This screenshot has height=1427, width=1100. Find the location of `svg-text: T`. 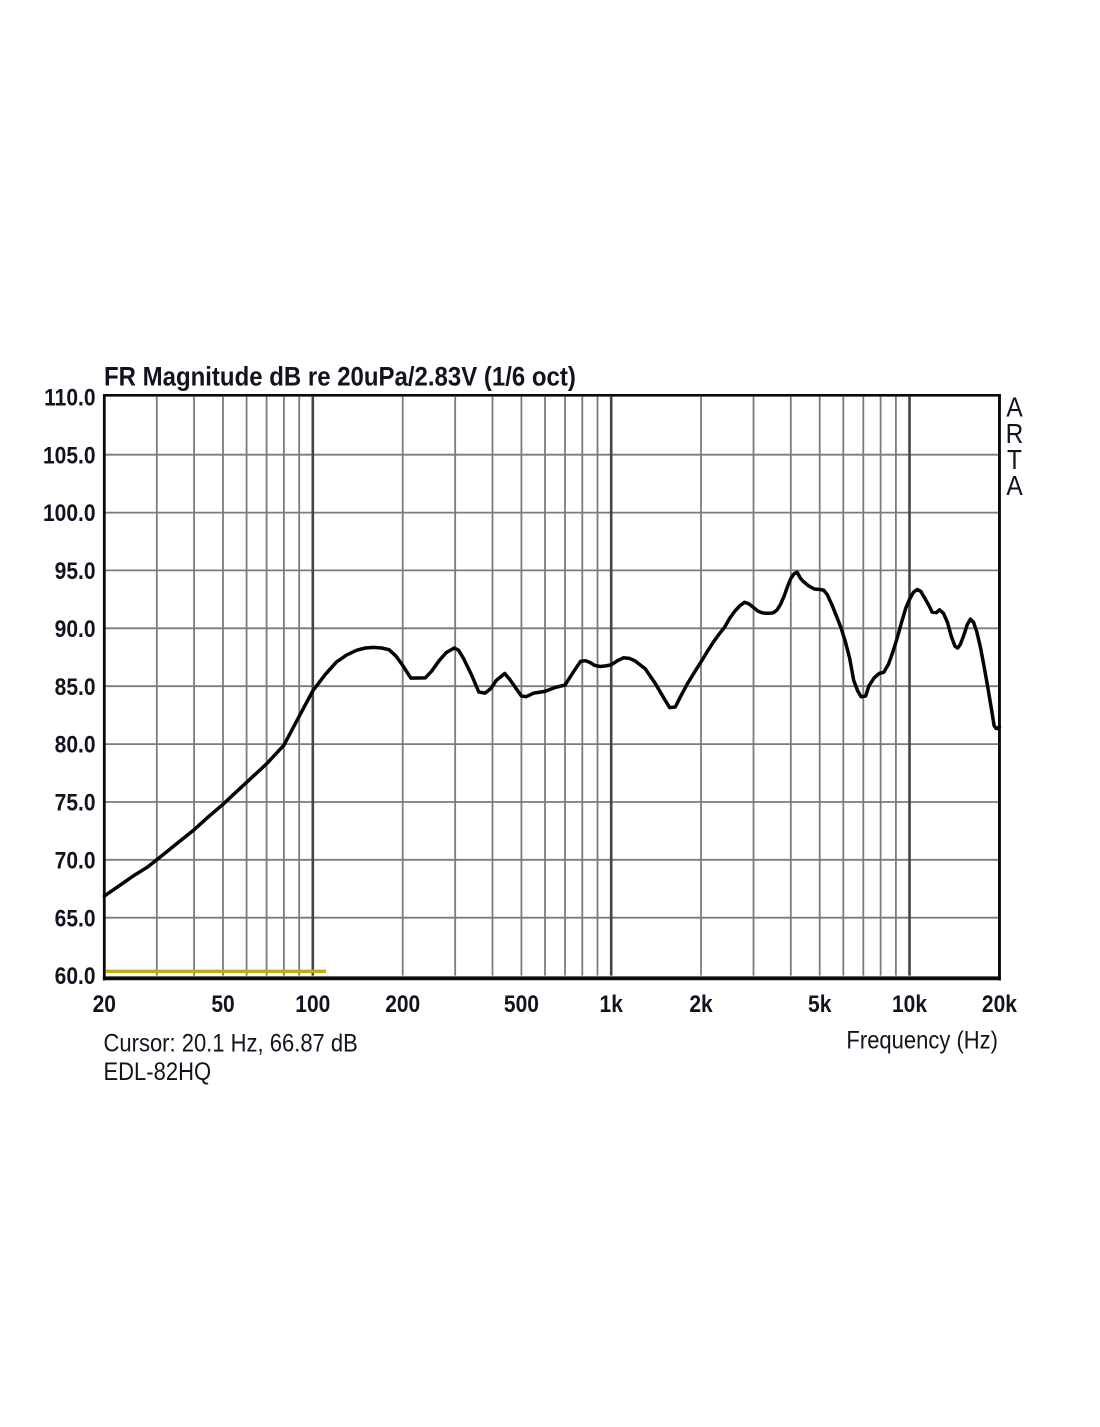

svg-text: T is located at coordinates (1014, 459).